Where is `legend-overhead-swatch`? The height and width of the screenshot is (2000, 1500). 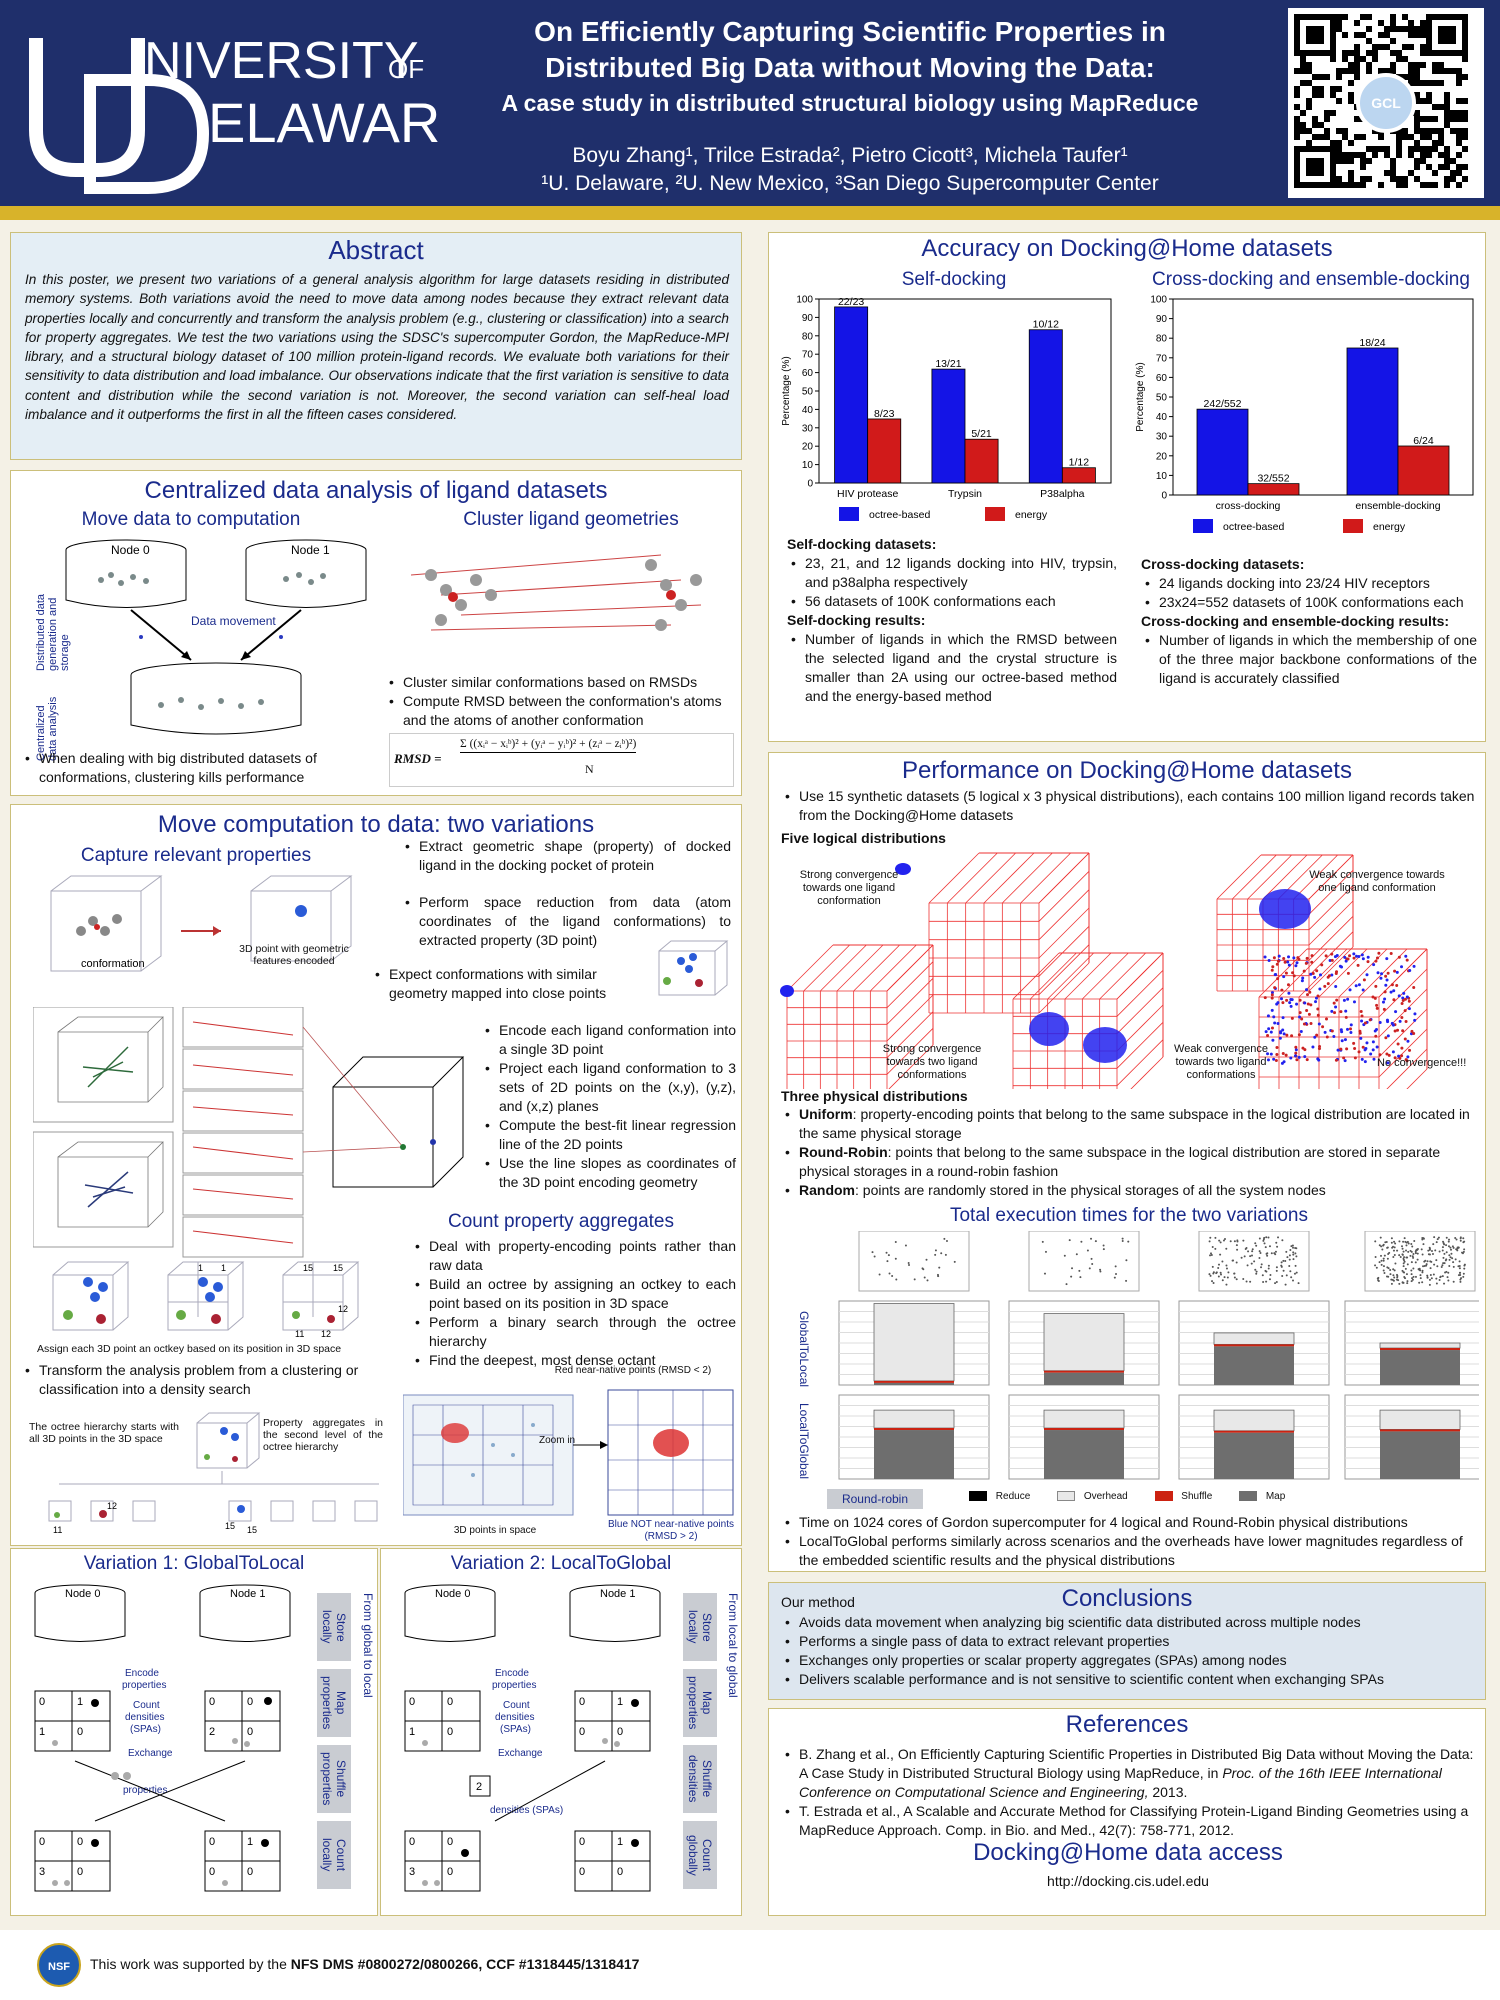
legend-overhead-swatch is located at coordinates (1066, 1496).